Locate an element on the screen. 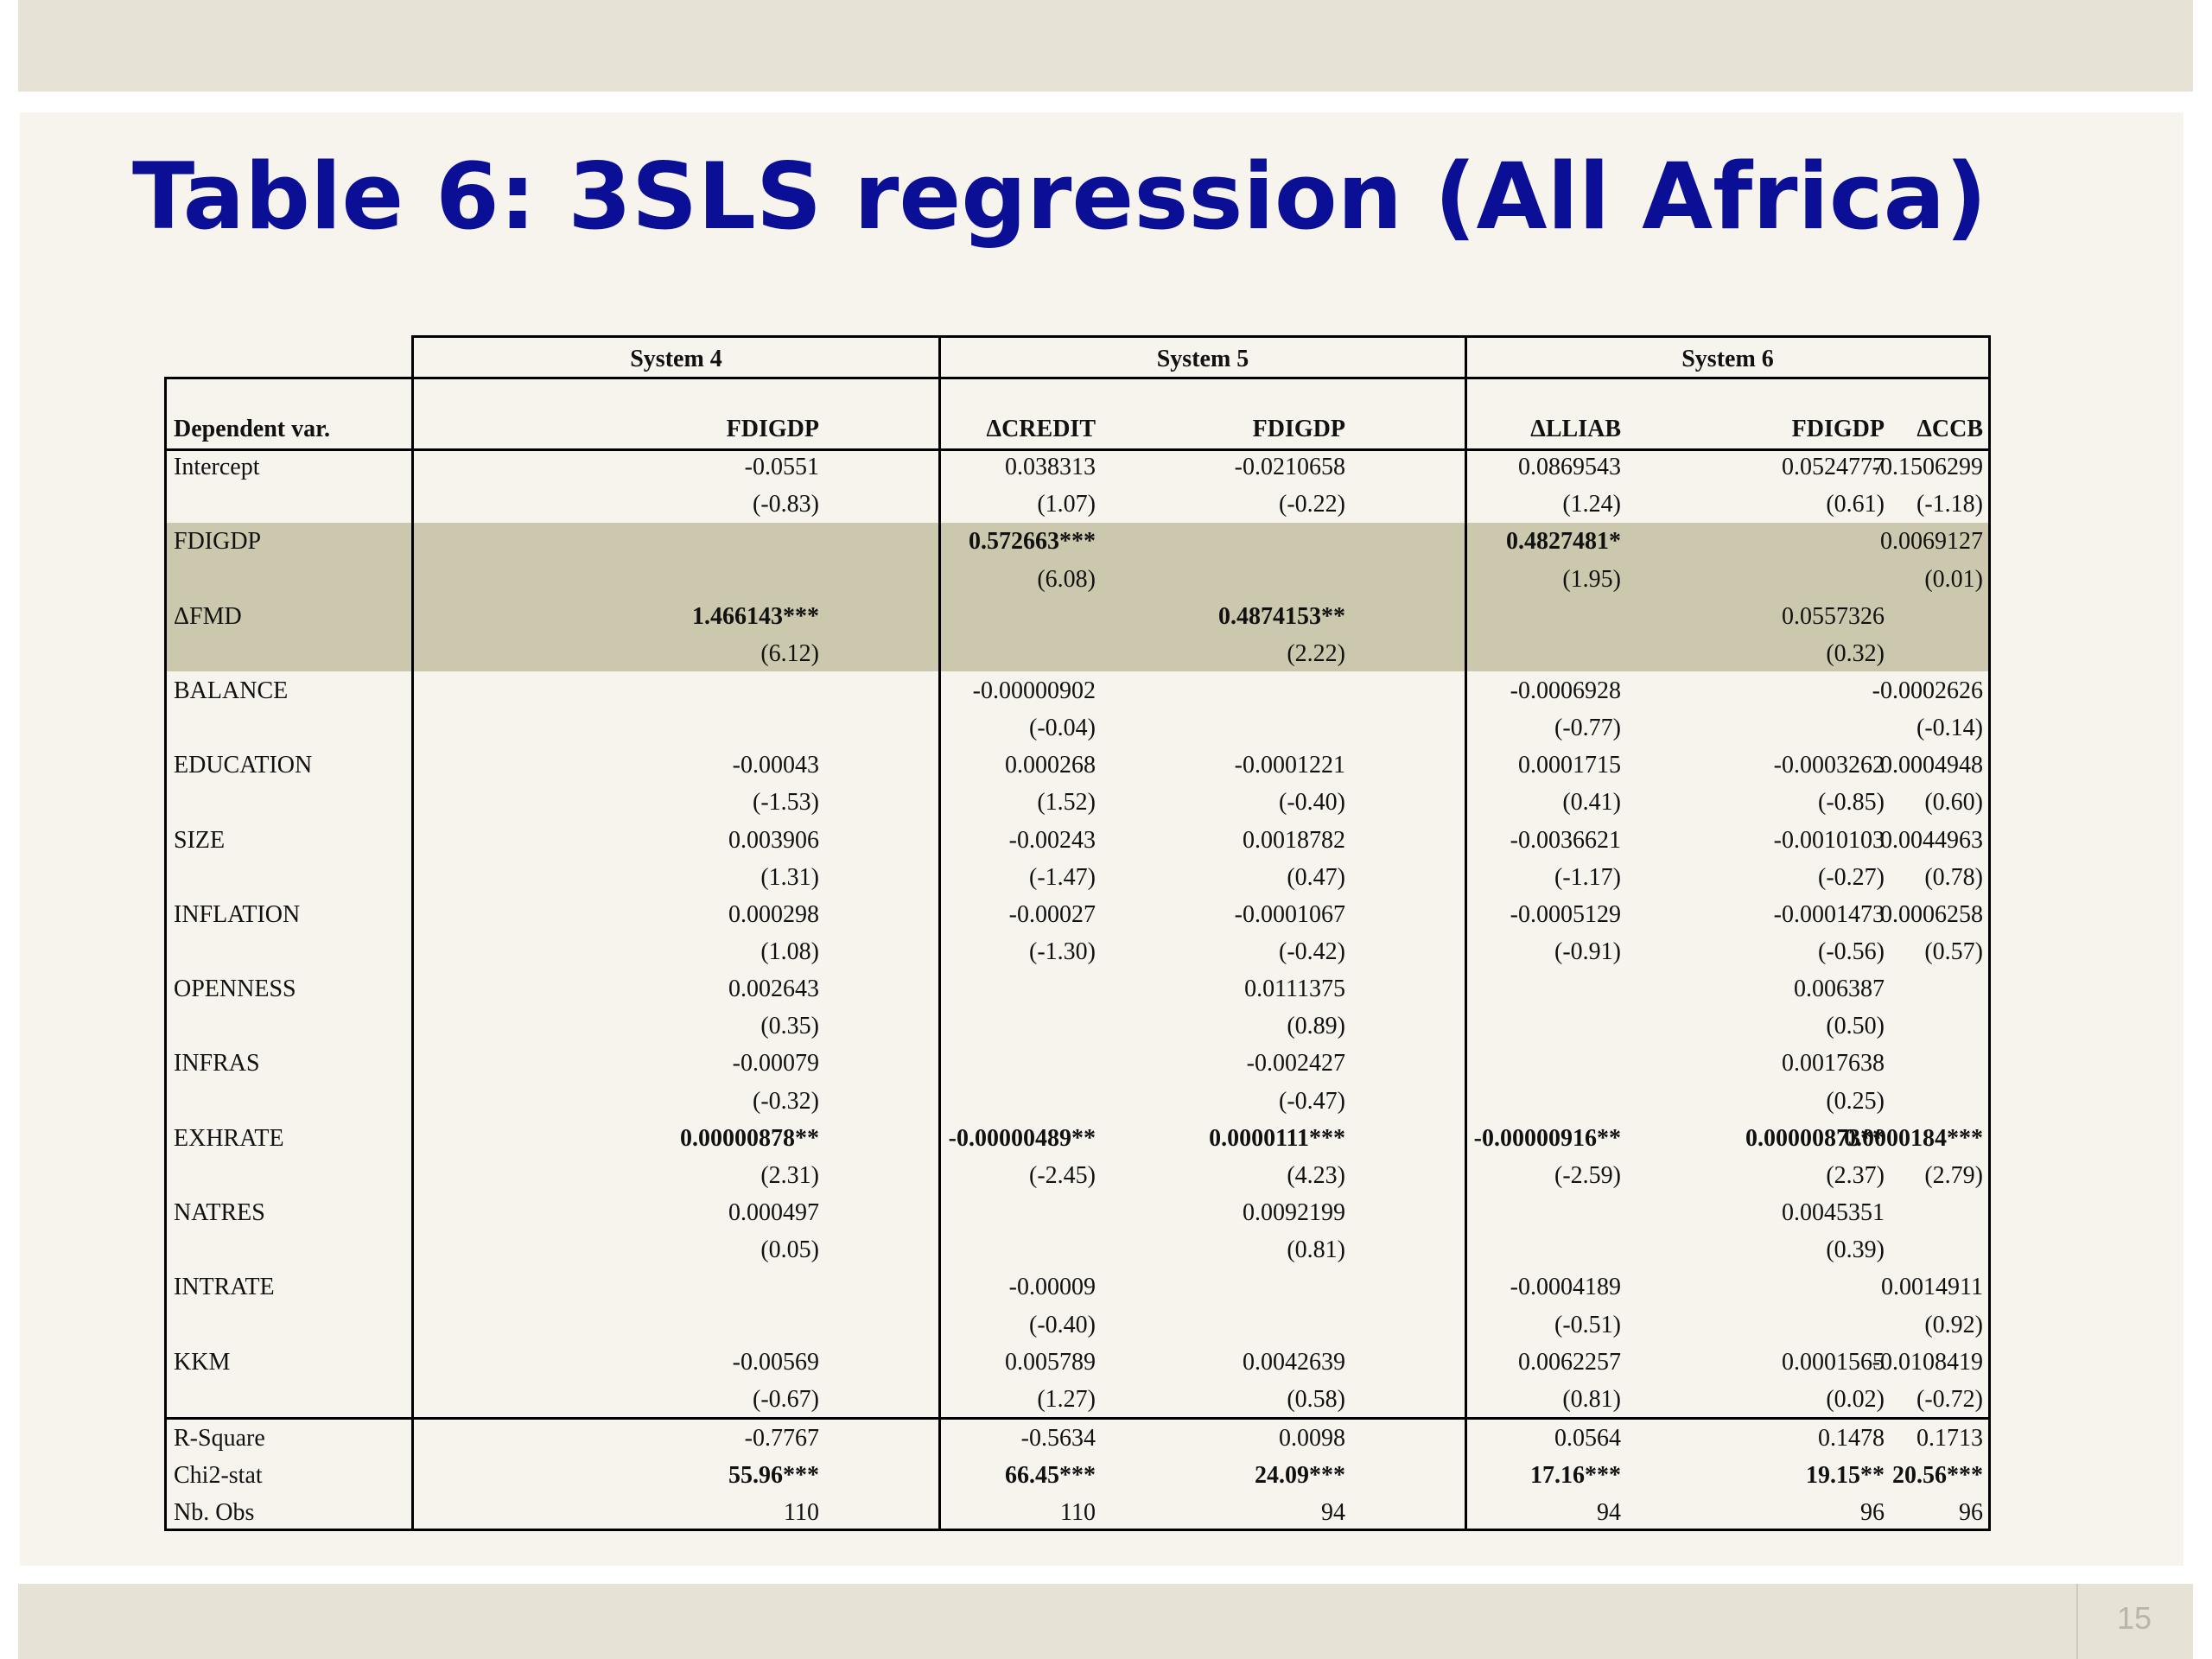 Image resolution: width=2212 pixels, height=1659 pixels. t-stat-cell: (-0.40) is located at coordinates (1312, 803).